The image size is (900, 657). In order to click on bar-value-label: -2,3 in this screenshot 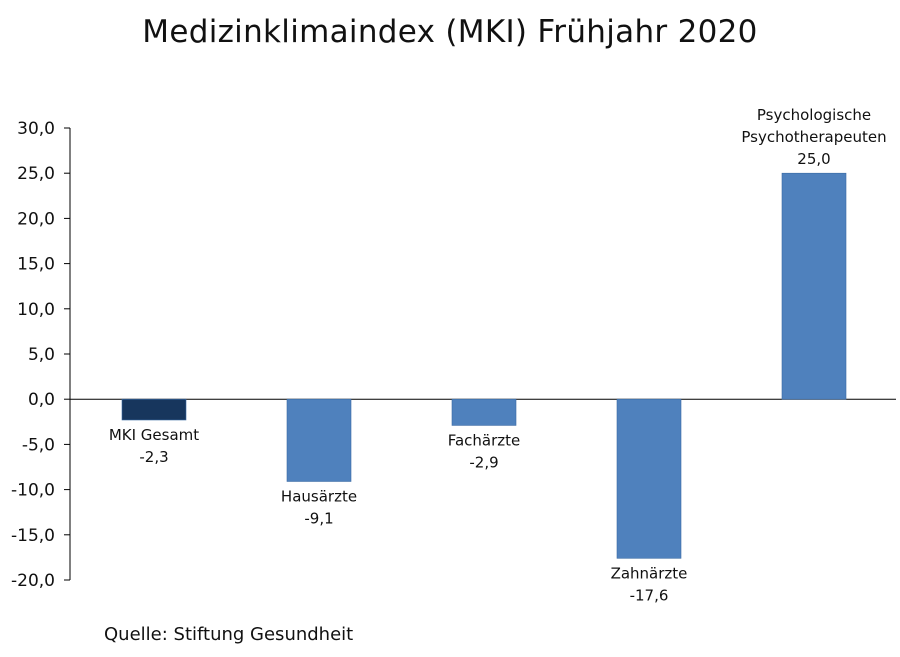, I will do `click(153, 457)`.